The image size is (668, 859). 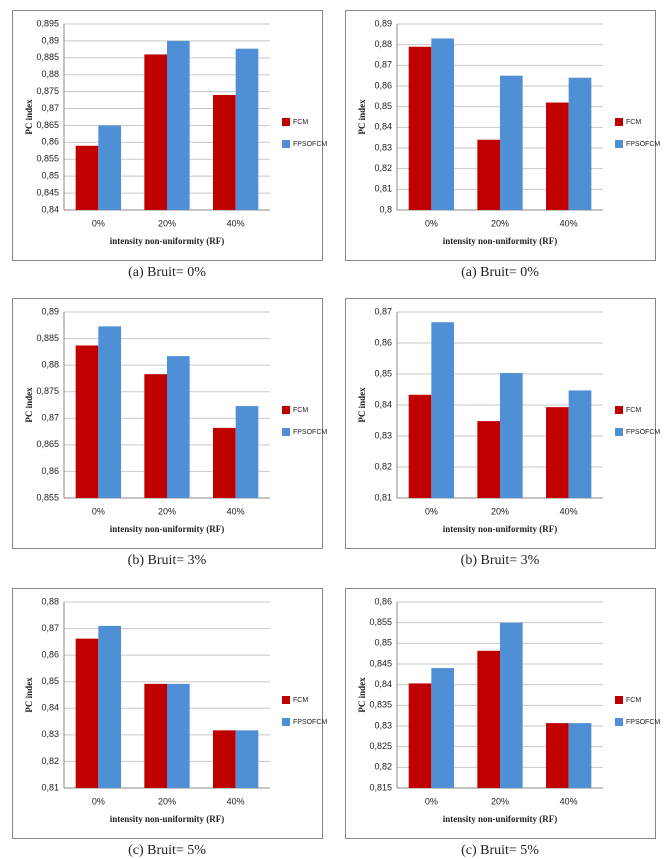 What do you see at coordinates (47, 444) in the screenshot?
I see `y-tick-label: 0,865` at bounding box center [47, 444].